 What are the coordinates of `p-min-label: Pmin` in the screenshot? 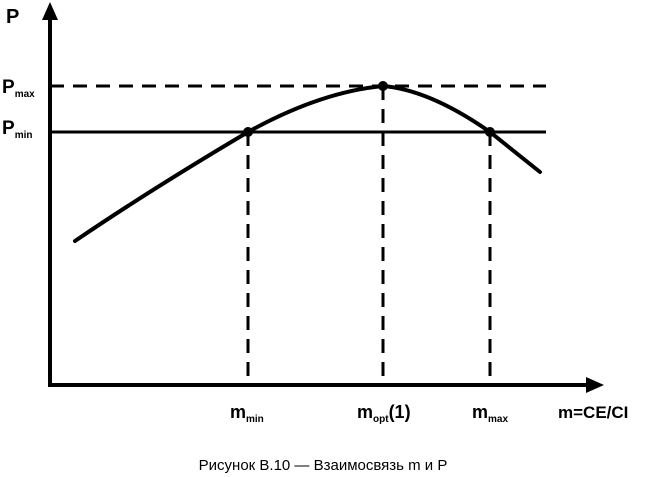 It's located at (17, 129).